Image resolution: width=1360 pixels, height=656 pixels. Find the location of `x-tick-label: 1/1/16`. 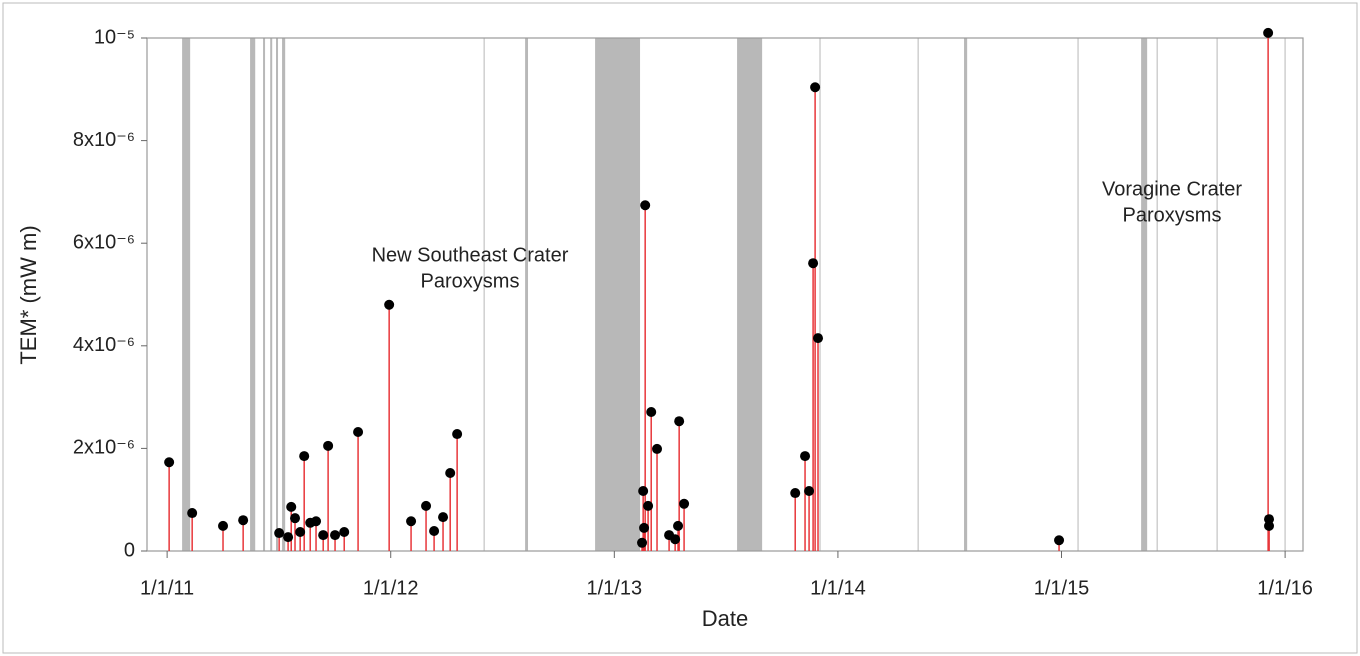

x-tick-label: 1/1/16 is located at coordinates (1285, 588).